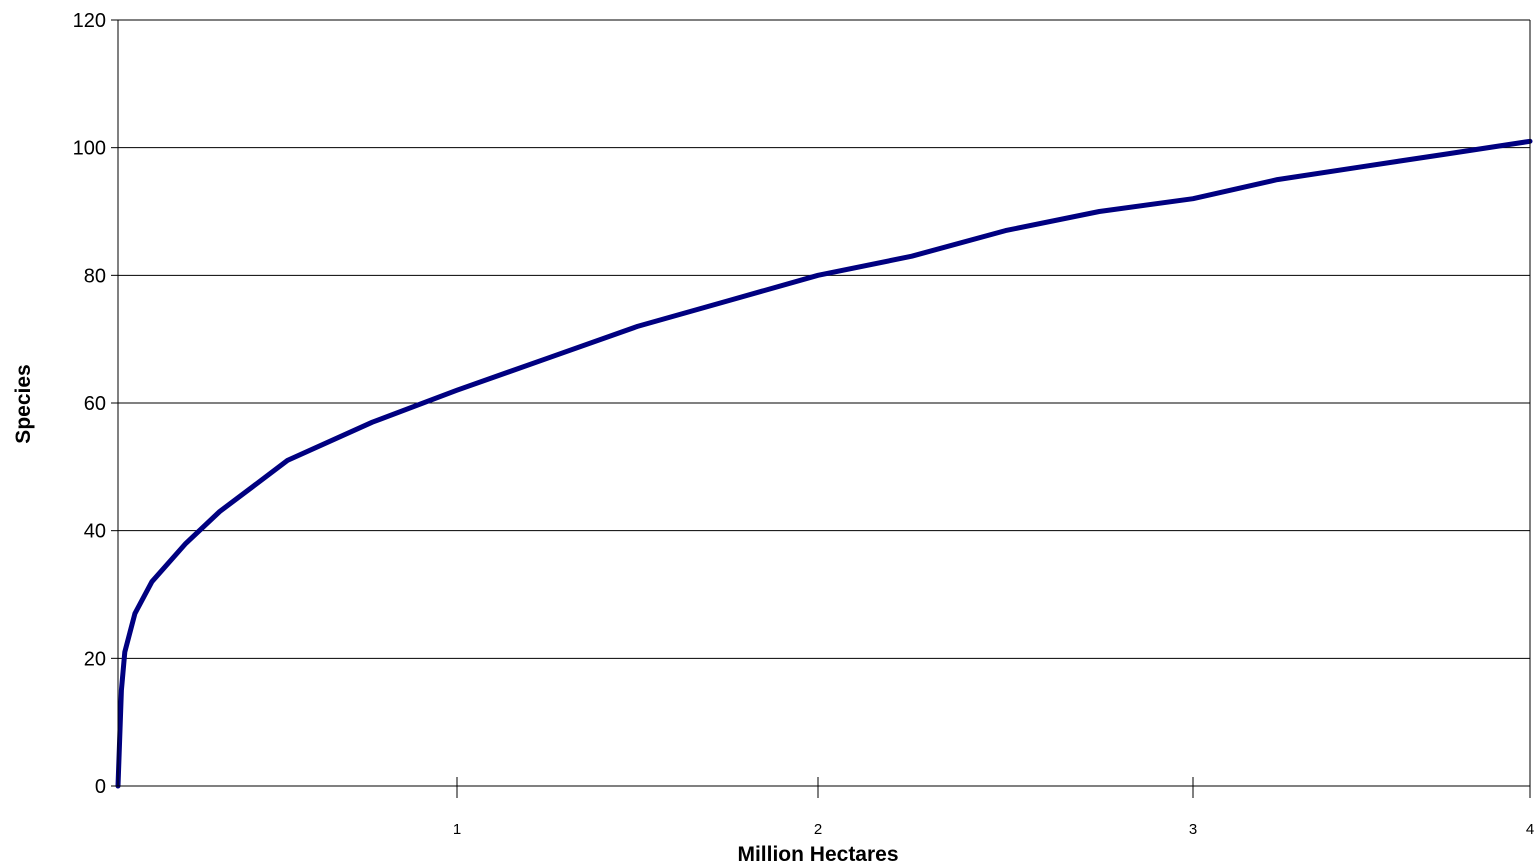 The image size is (1536, 867). I want to click on y-tick-label: 100, so click(89, 149).